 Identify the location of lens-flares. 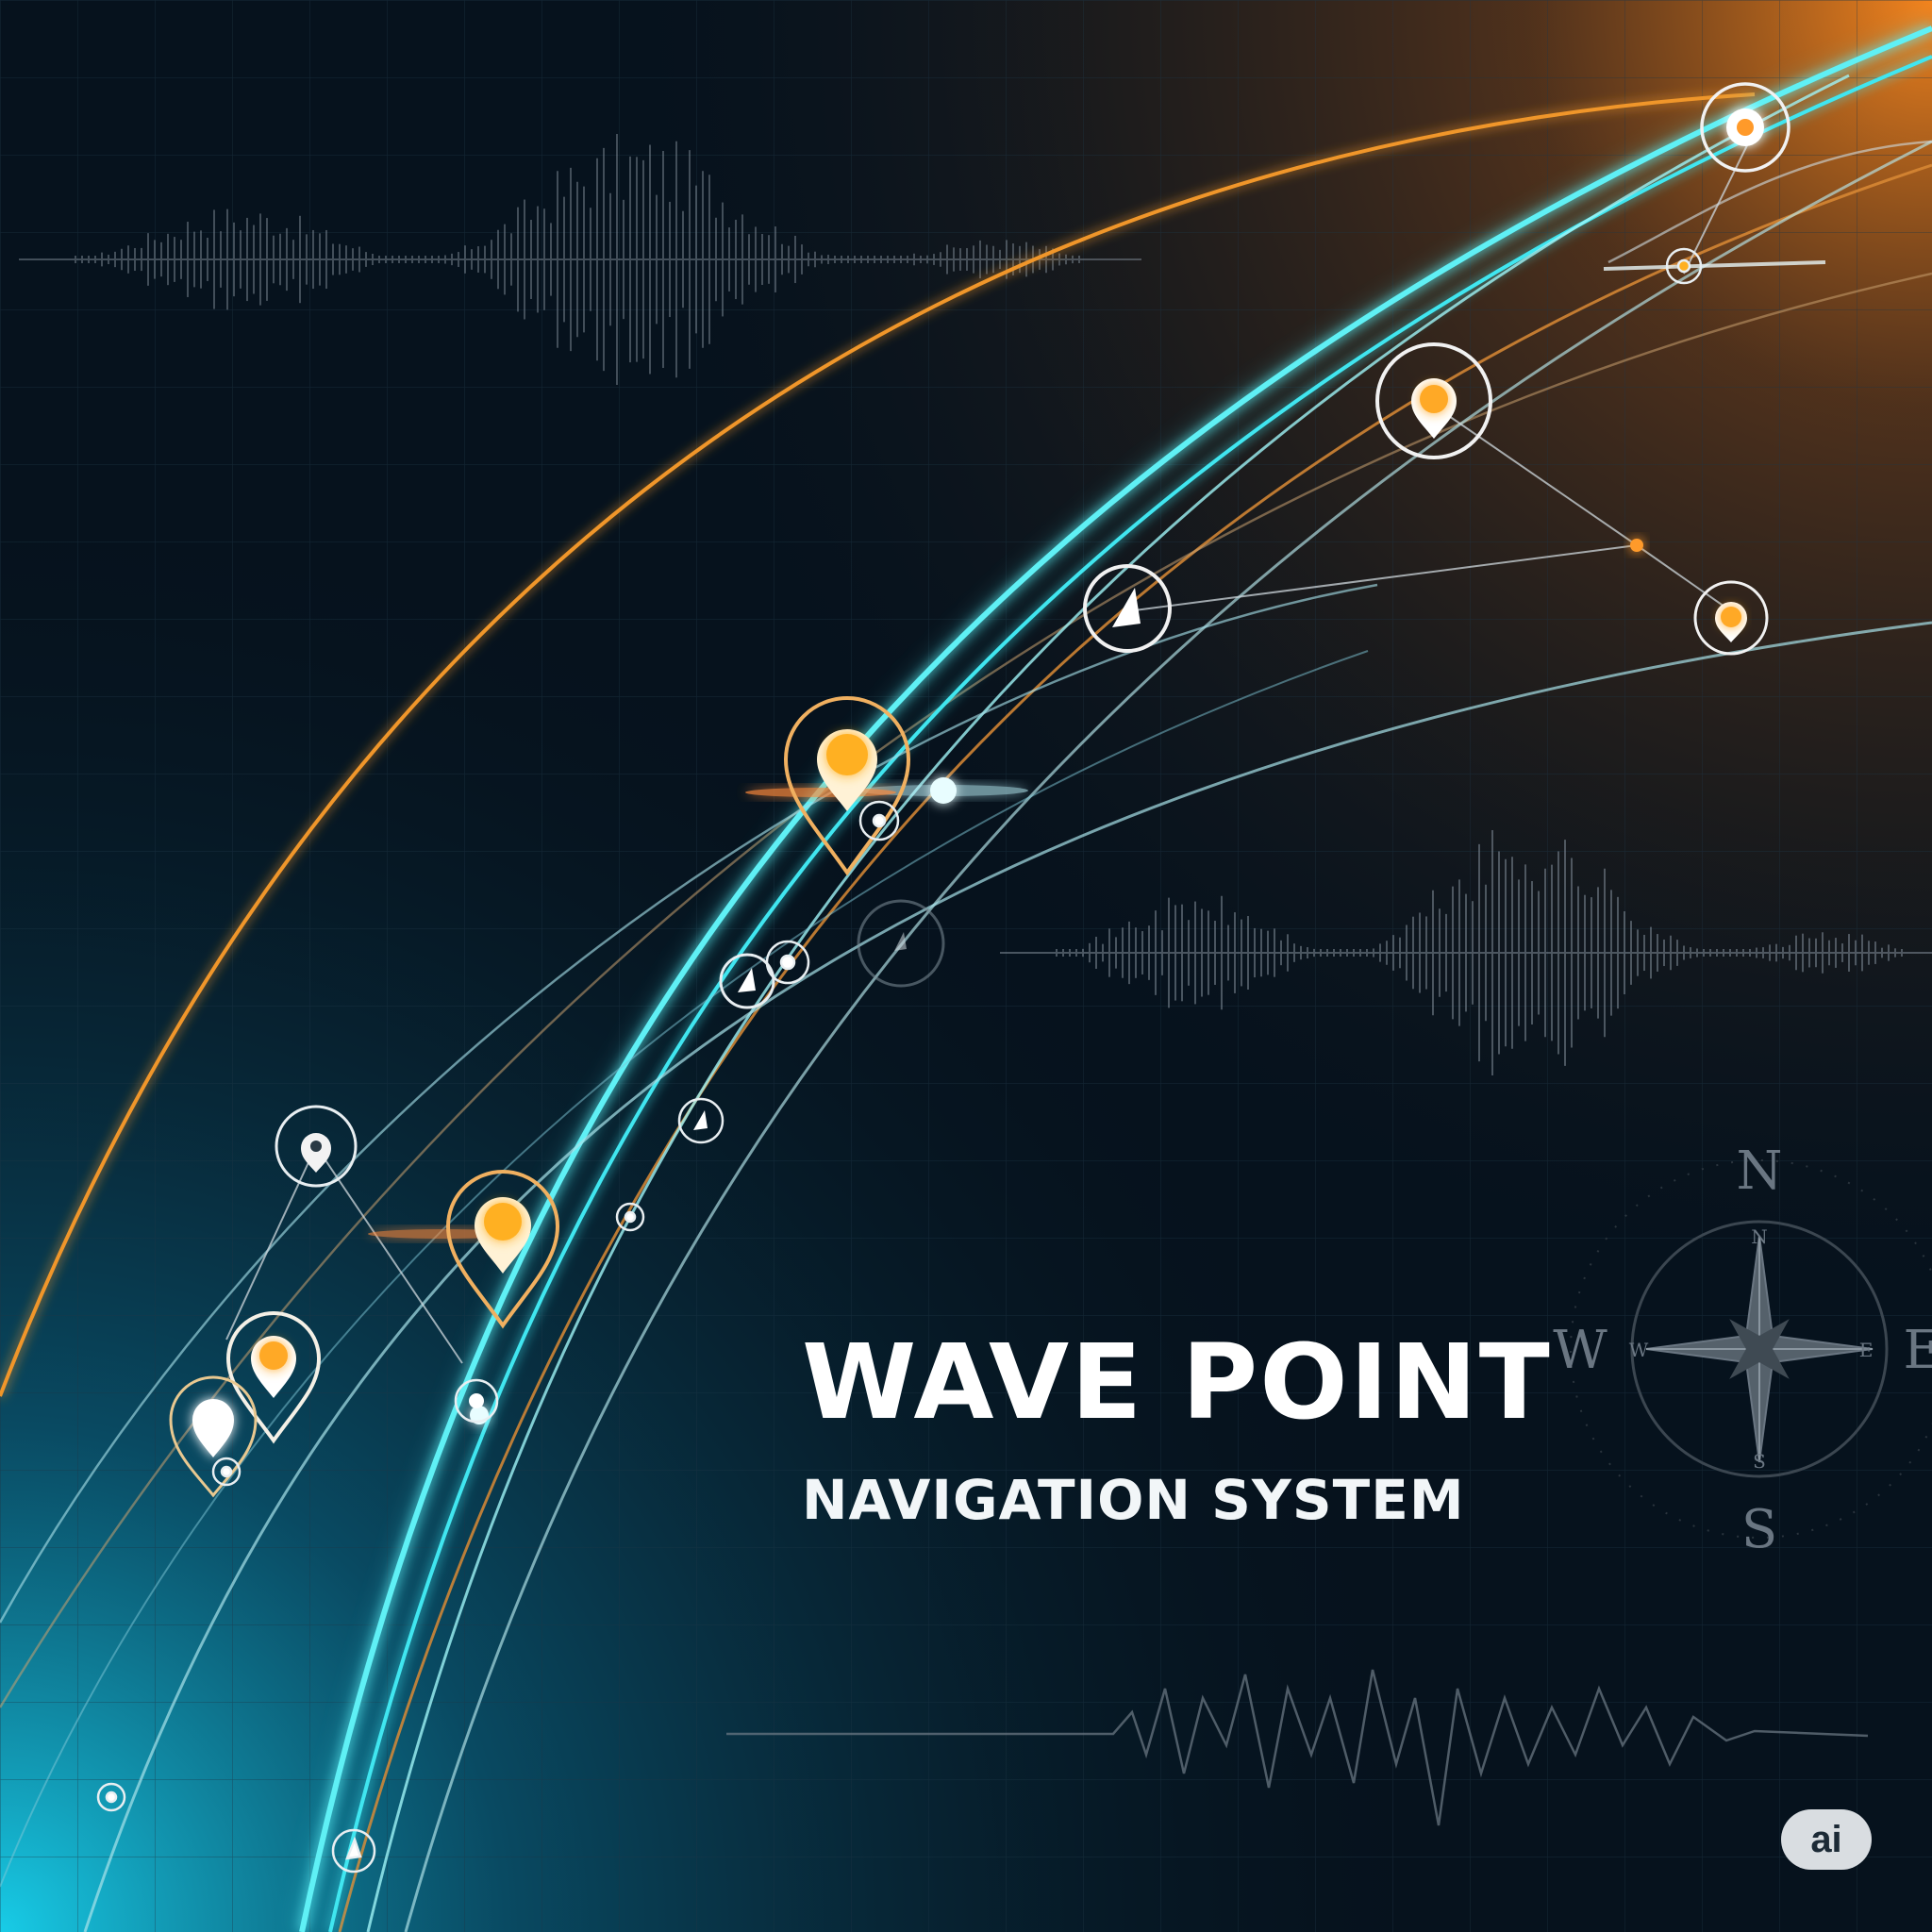
(698, 1101).